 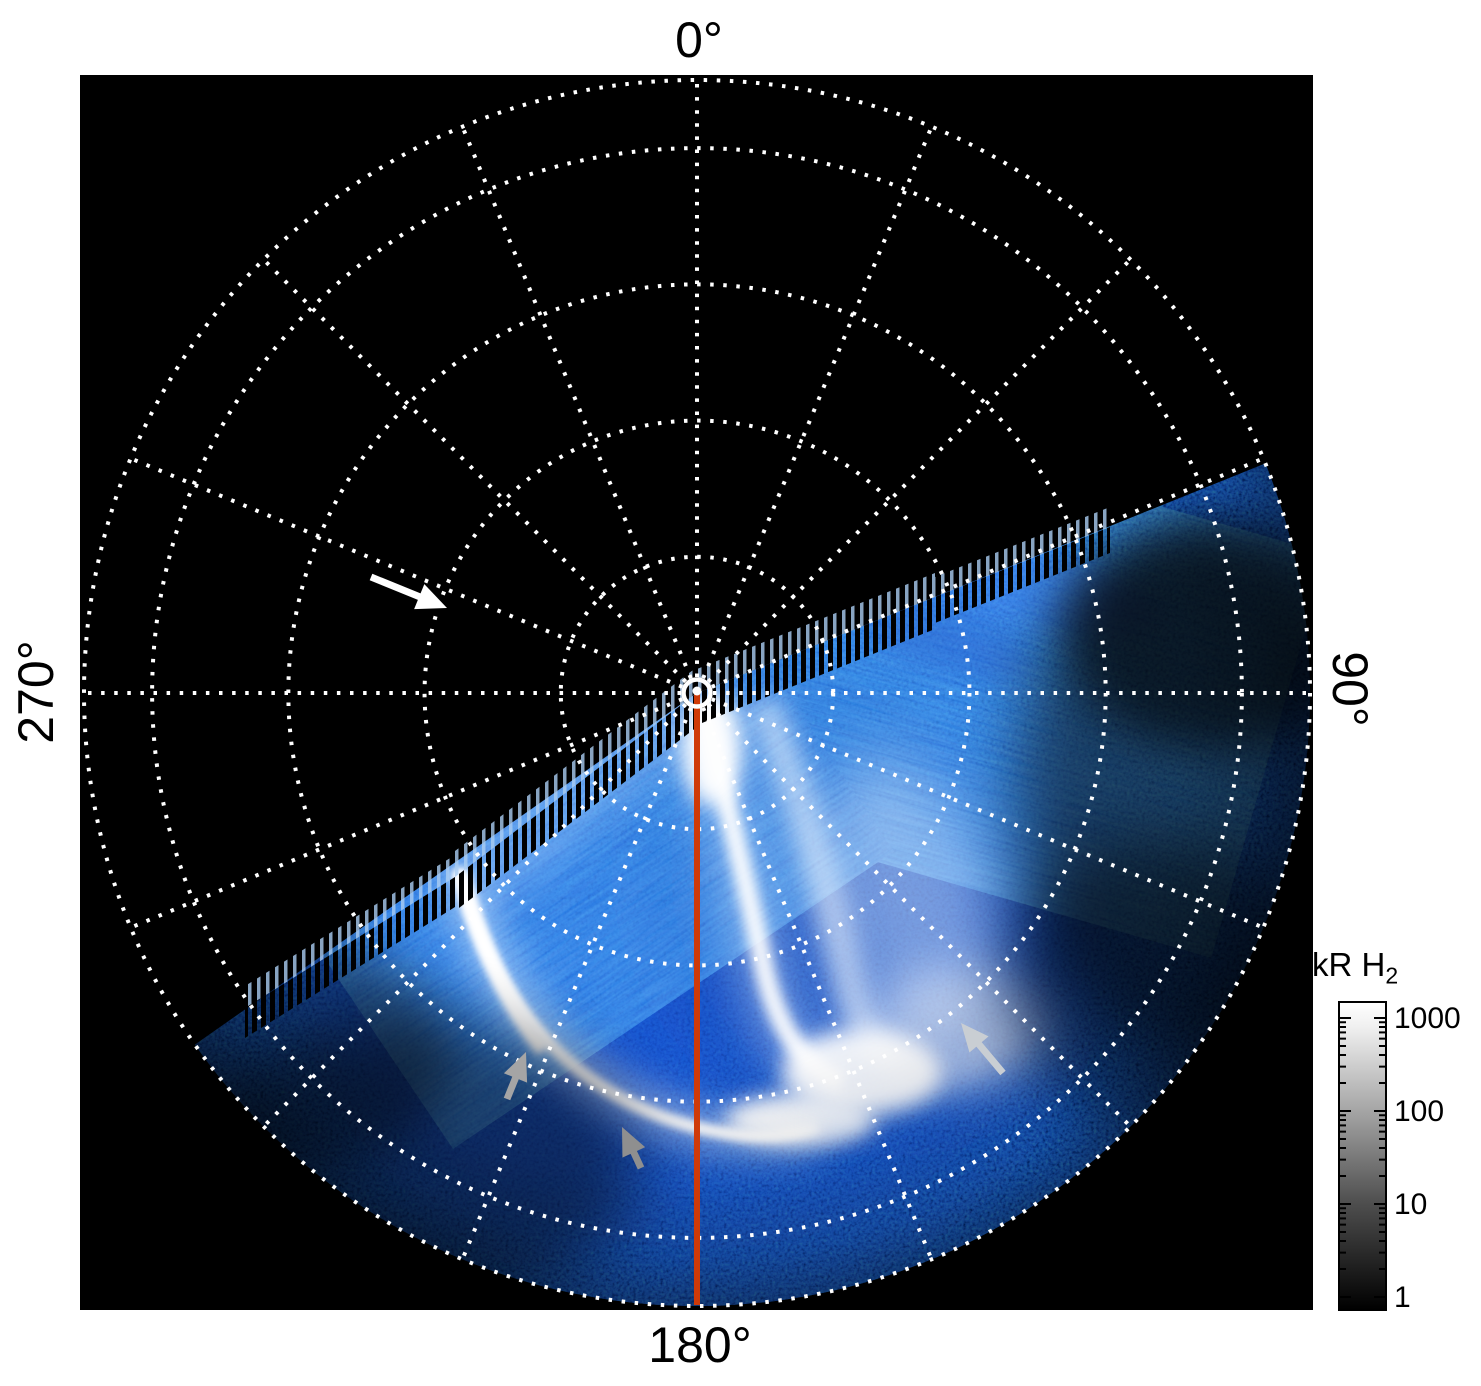 What do you see at coordinates (700, 1345) in the screenshot?
I see `angle-label-180: 180°` at bounding box center [700, 1345].